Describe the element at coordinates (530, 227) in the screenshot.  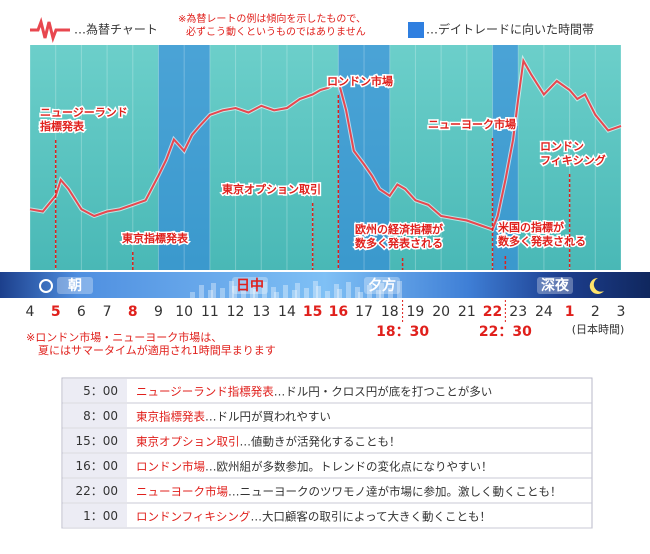
I see `annotation-label: 米国の指標が` at that location.